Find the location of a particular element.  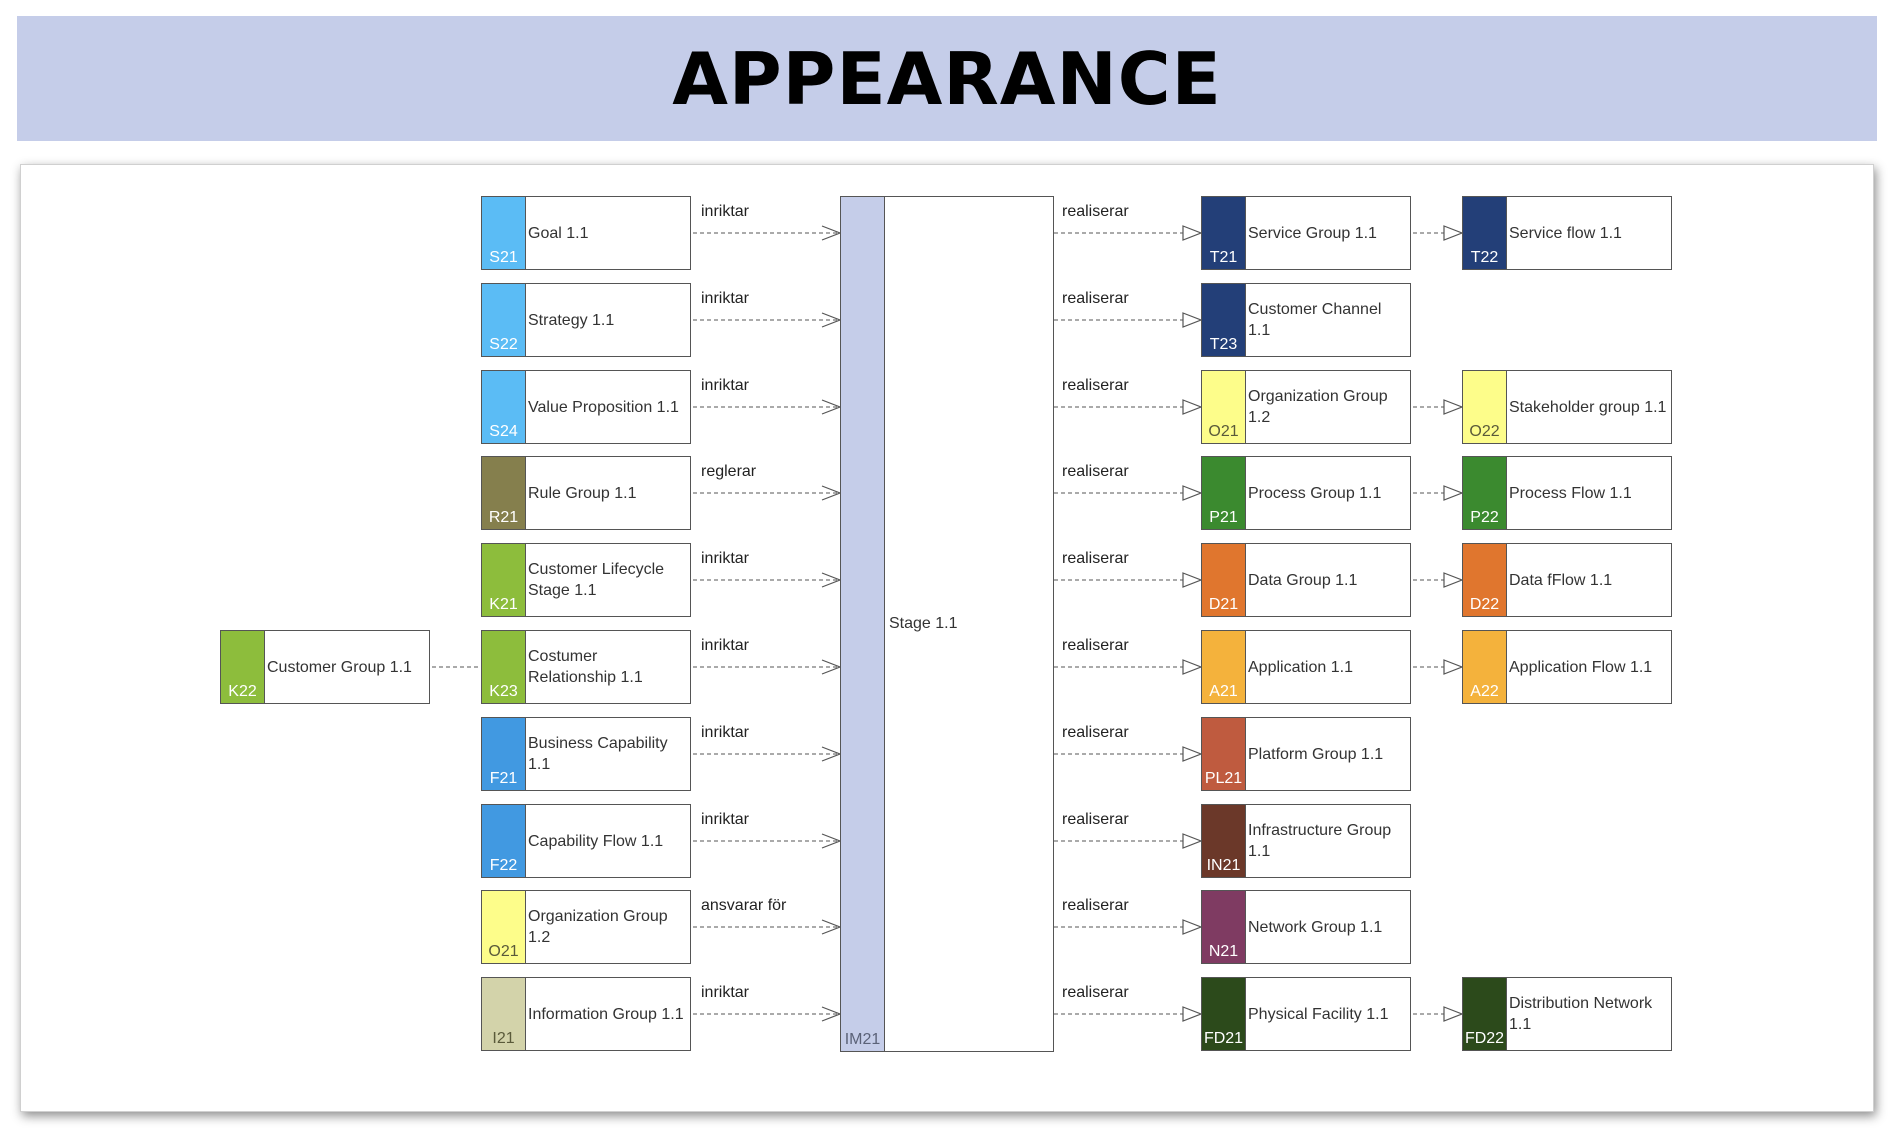

left-node-f21: F21 Business Capability 1.1 is located at coordinates (586, 754).